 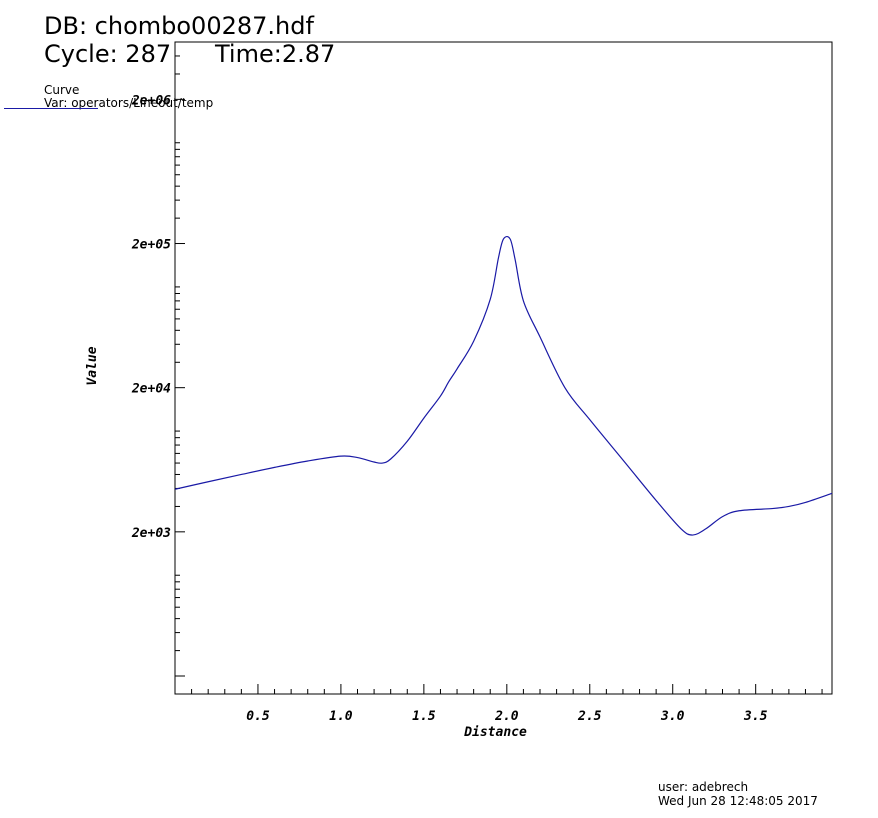 I want to click on legend-line-swatch, so click(x=51, y=108).